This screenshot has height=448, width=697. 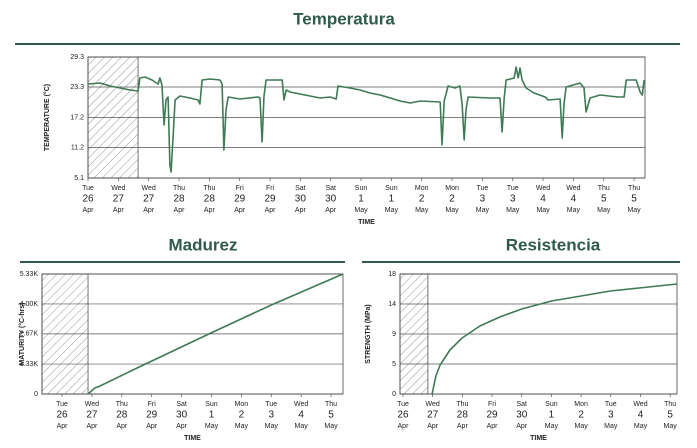 I want to click on y-tick-label: 5.1, so click(x=79, y=178).